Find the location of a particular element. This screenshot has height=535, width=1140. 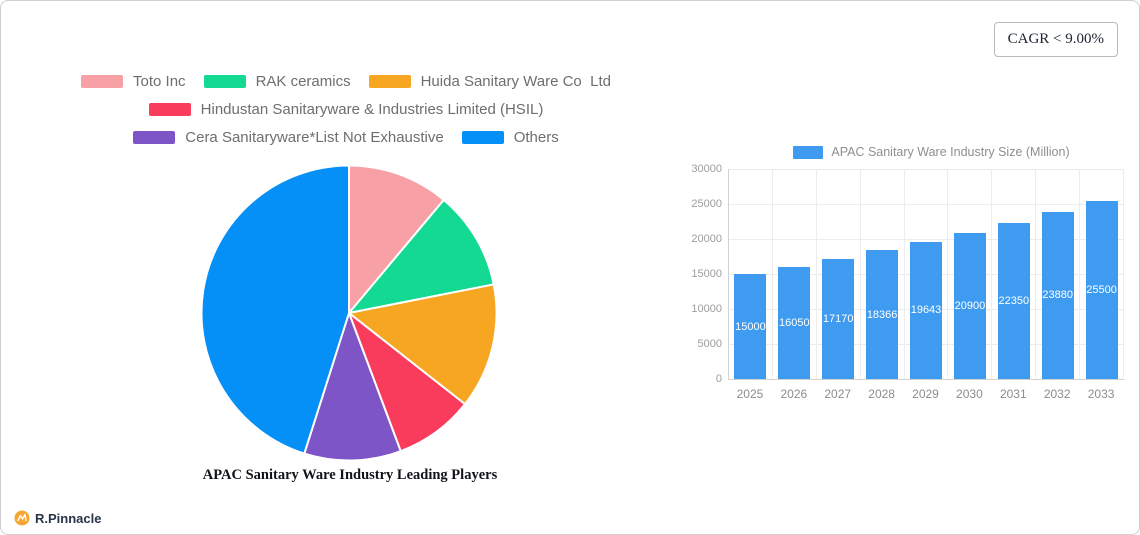

legend-item-toto-inc: Toto Inc is located at coordinates (133, 81).